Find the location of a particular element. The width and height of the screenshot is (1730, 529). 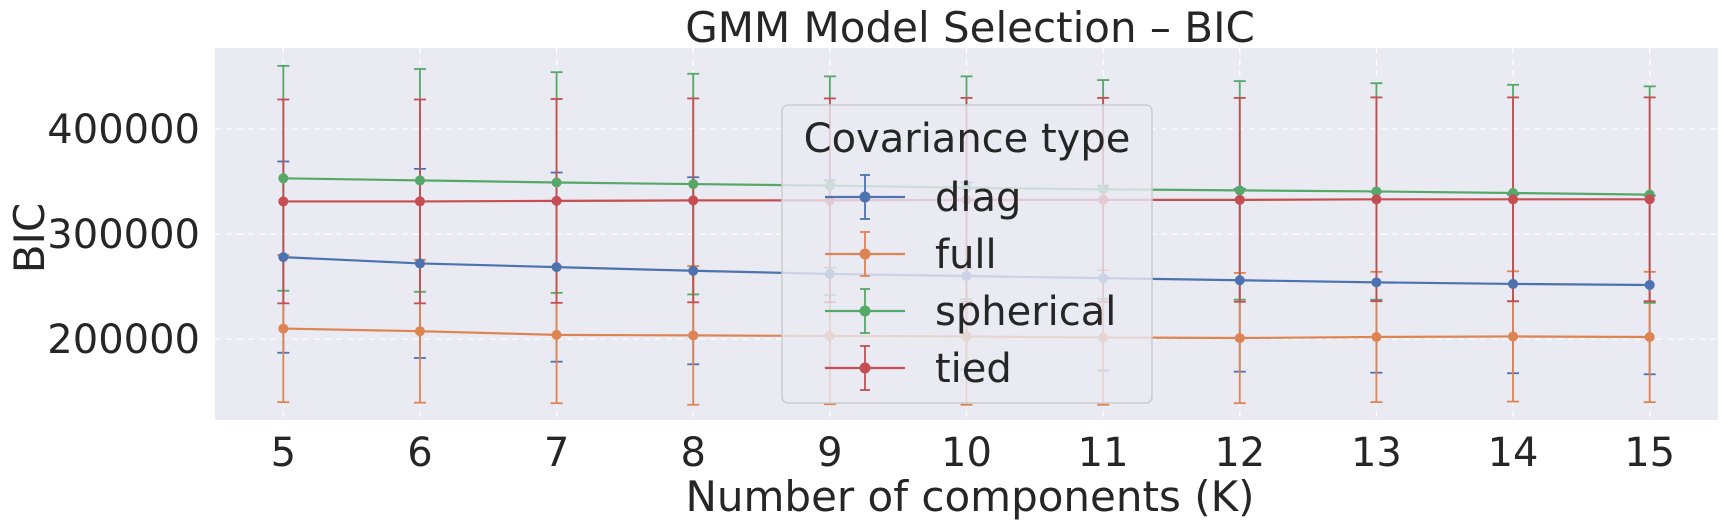

legend-marker-diag is located at coordinates (865, 197).